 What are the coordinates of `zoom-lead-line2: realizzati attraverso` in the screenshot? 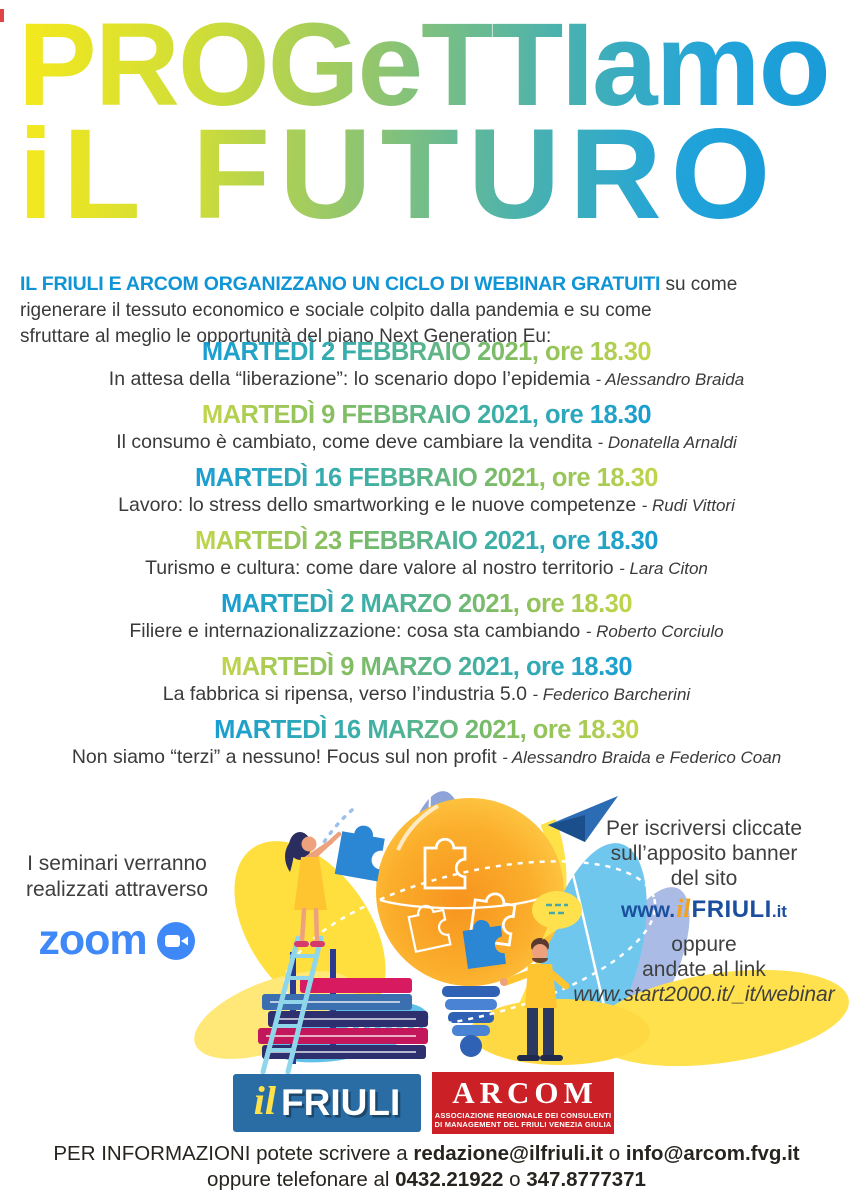 It's located at (117, 889).